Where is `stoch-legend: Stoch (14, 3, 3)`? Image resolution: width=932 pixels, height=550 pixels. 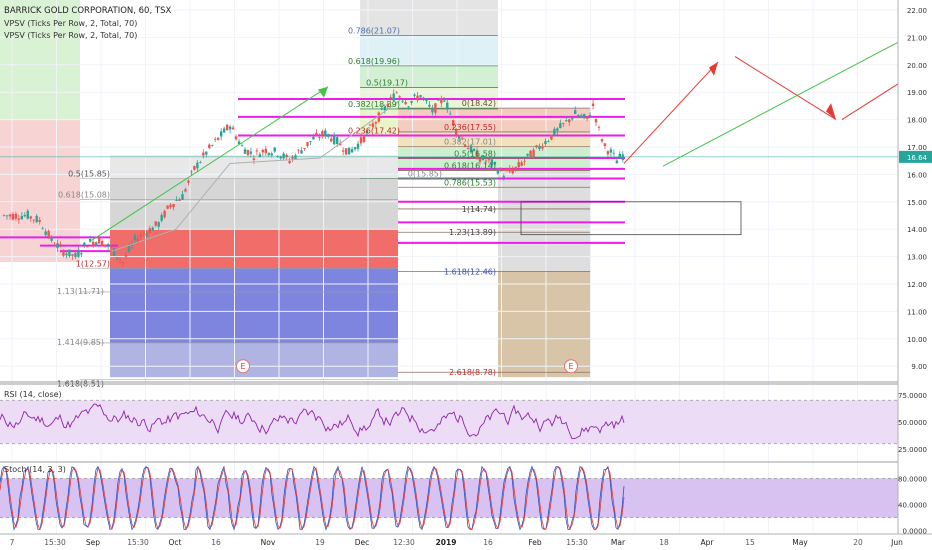 stoch-legend: Stoch (14, 3, 3) is located at coordinates (35, 469).